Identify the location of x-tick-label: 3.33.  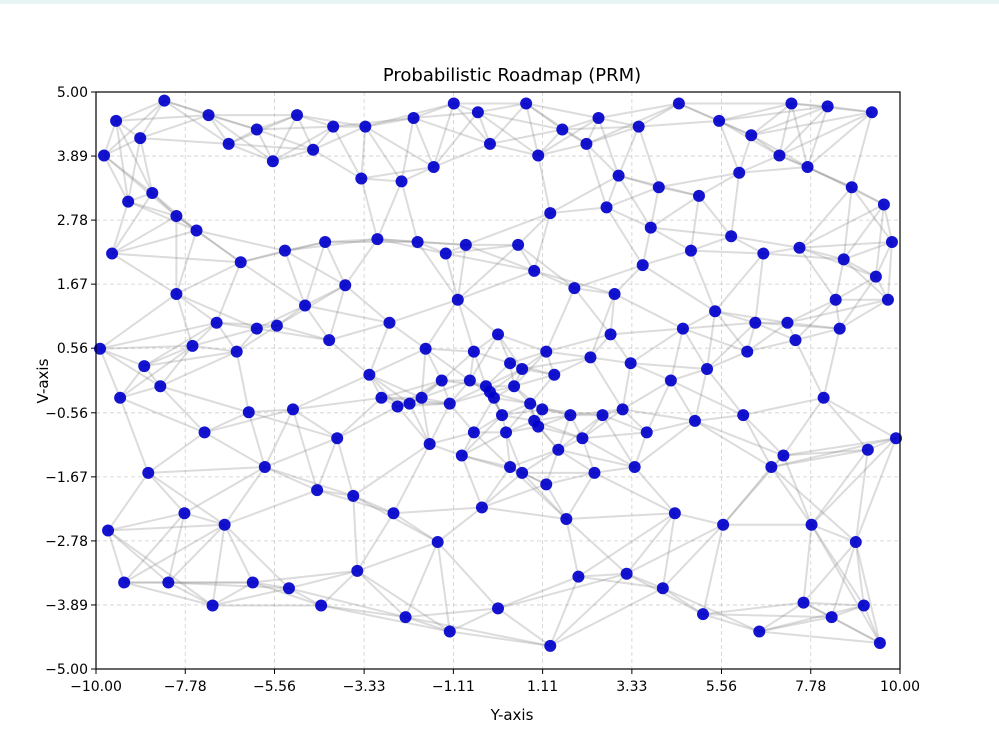
(631, 687).